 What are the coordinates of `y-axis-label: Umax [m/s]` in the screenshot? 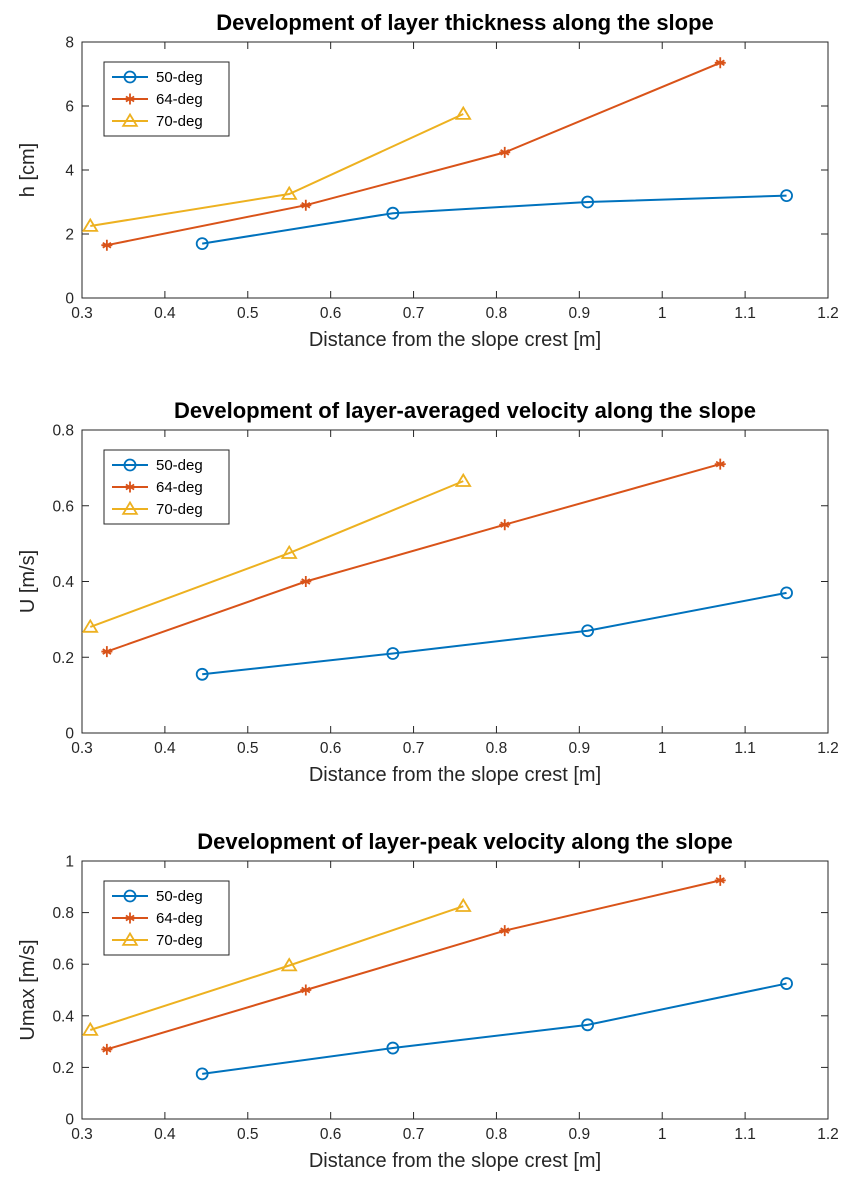 It's located at (28, 989).